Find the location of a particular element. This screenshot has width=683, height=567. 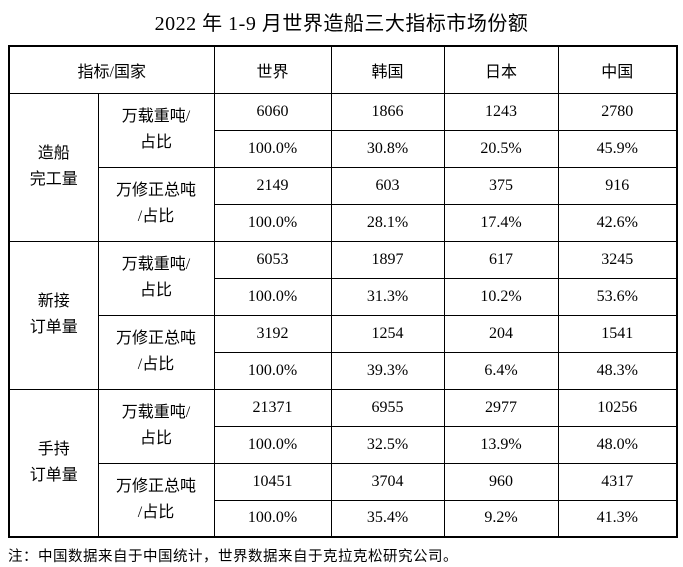

value-cell: 3192 is located at coordinates (272, 333).